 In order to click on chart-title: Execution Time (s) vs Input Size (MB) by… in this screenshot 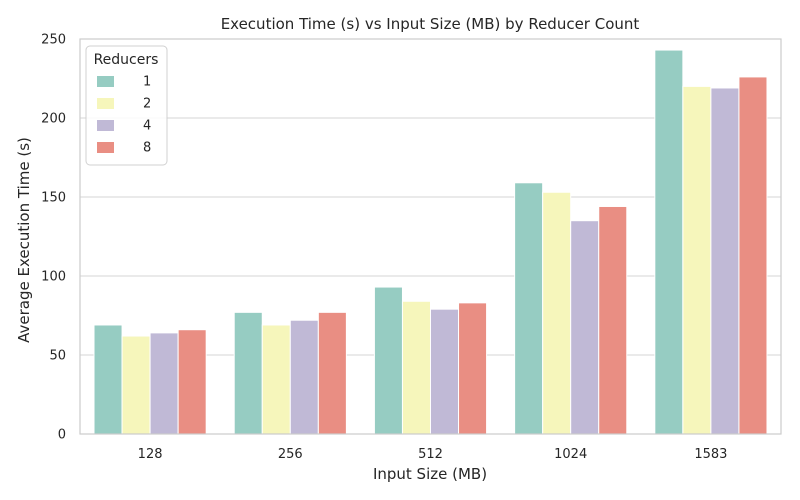, I will do `click(430, 24)`.